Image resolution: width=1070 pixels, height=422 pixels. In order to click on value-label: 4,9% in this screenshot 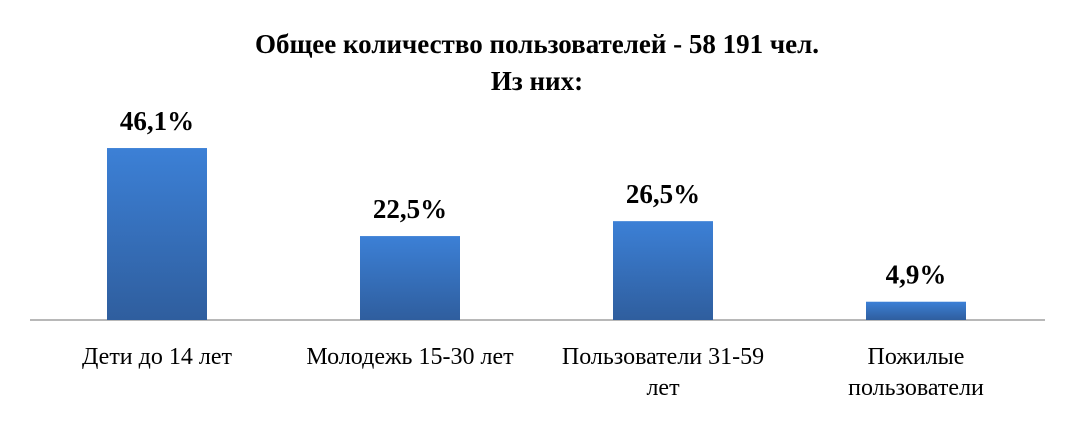, I will do `click(916, 275)`.